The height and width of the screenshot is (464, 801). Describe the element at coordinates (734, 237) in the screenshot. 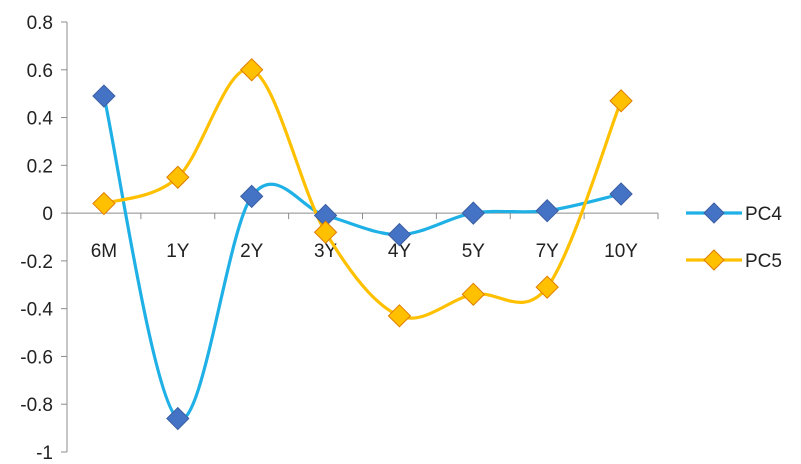

I see `legend: PC4 PC5` at that location.